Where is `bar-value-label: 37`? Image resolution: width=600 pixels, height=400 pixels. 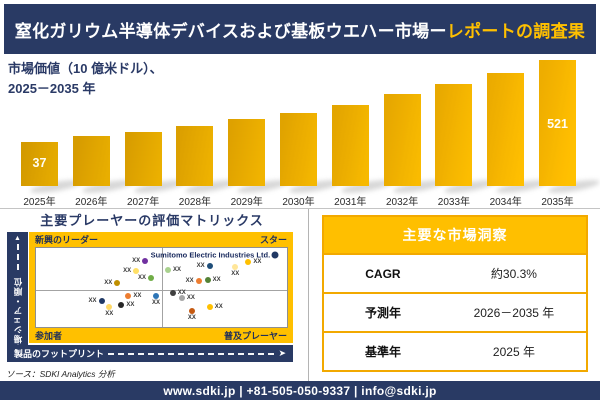 bar-value-label: 37 is located at coordinates (39, 163).